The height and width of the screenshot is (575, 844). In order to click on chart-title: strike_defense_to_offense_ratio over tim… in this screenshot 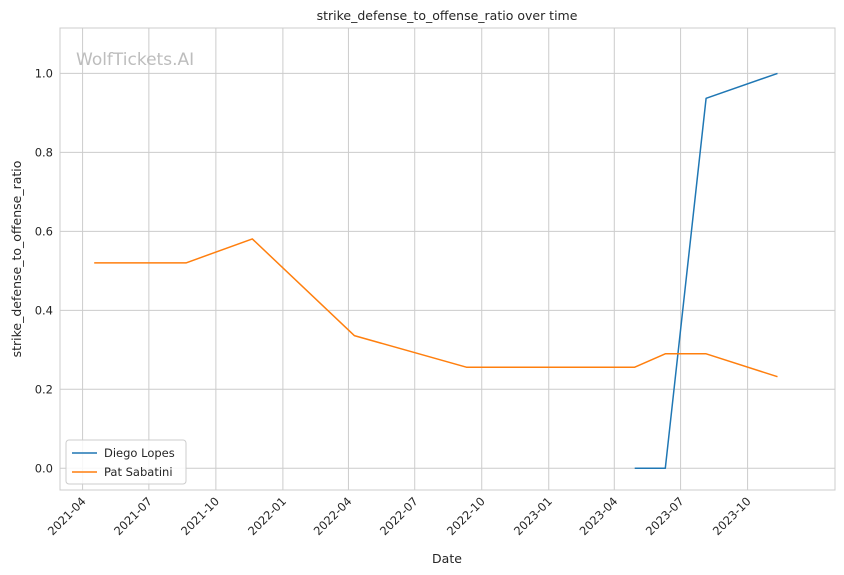, I will do `click(447, 15)`.